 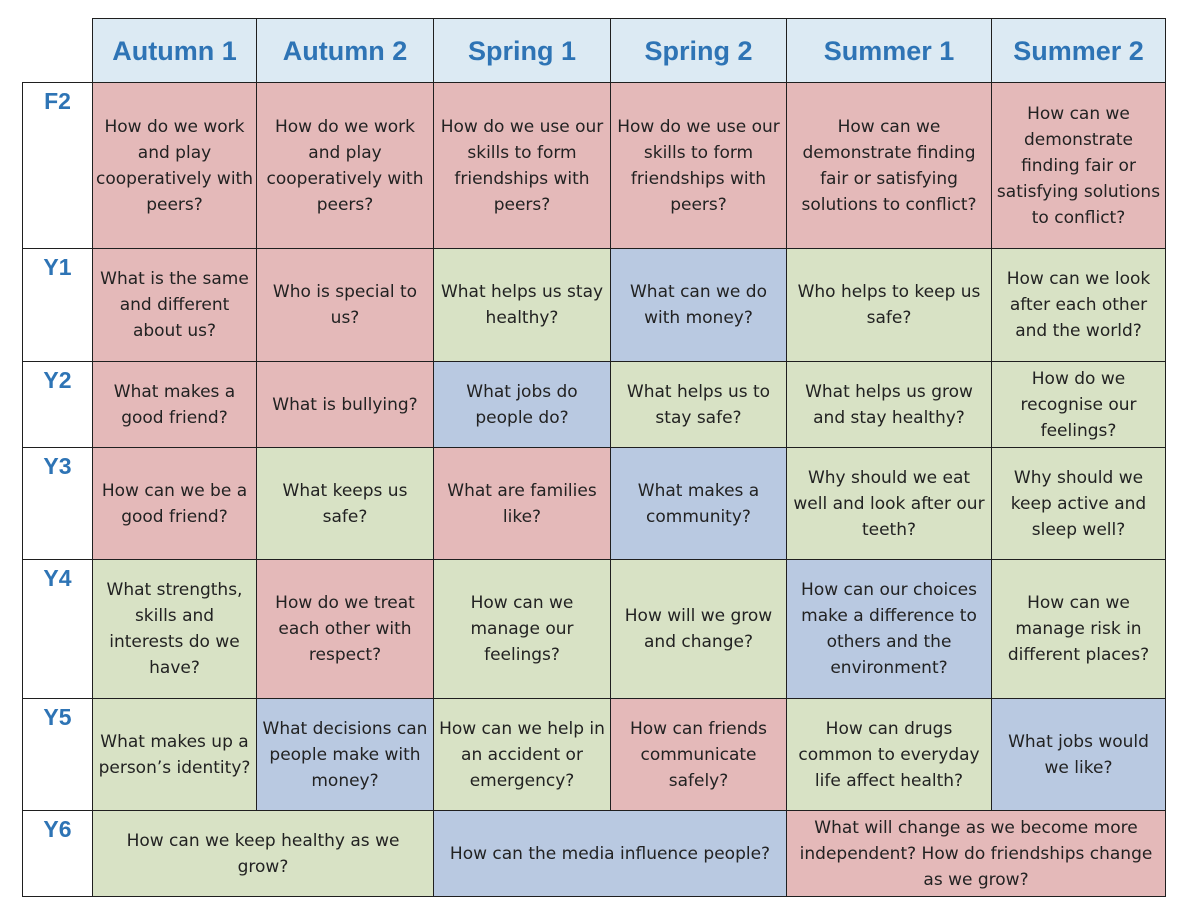 I want to click on topic-cell: What jobs would we like?, so click(x=1078, y=754).